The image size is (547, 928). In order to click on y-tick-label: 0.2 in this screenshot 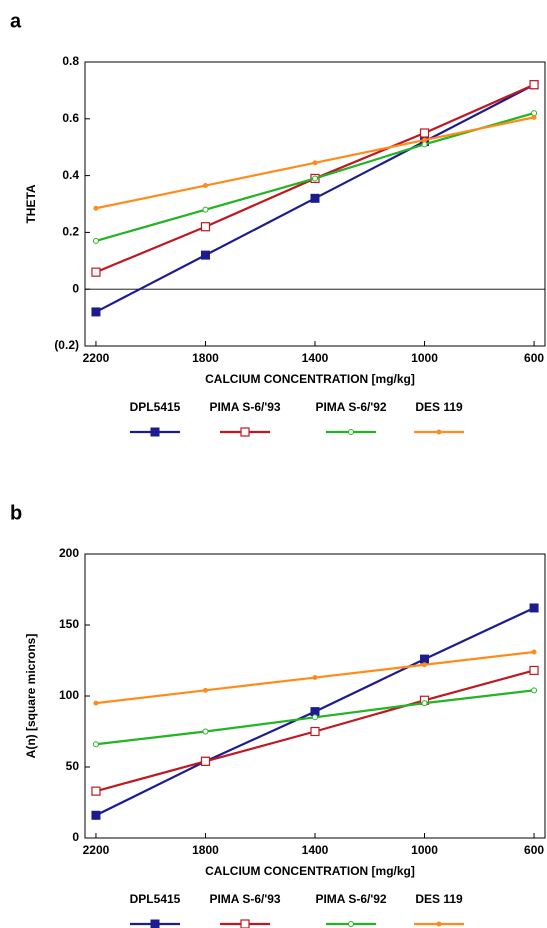, I will do `click(70, 232)`.